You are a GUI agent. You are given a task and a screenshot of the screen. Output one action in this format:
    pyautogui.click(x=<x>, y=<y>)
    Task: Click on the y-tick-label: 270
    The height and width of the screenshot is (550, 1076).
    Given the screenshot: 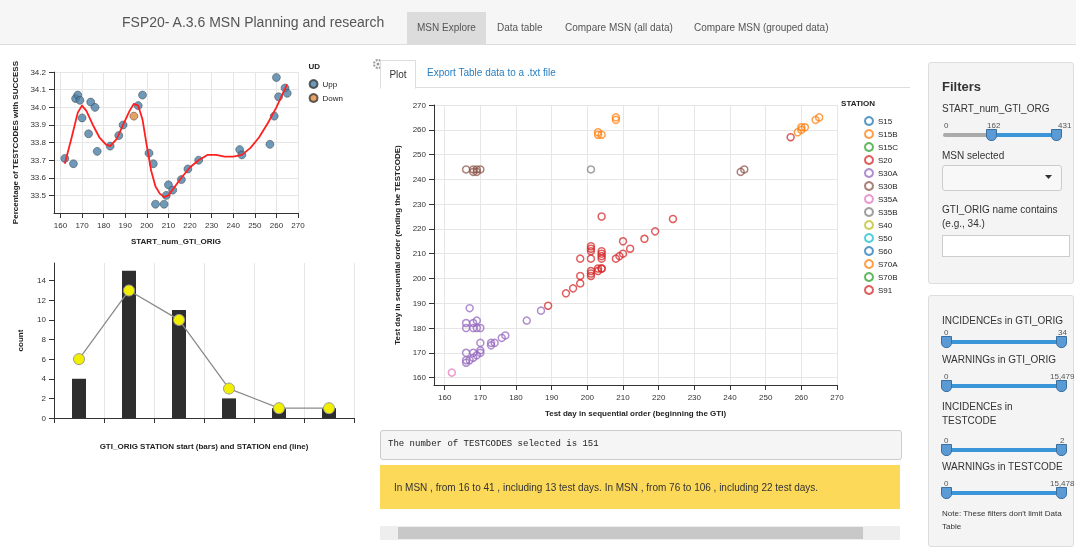 What is the action you would take?
    pyautogui.click(x=419, y=105)
    